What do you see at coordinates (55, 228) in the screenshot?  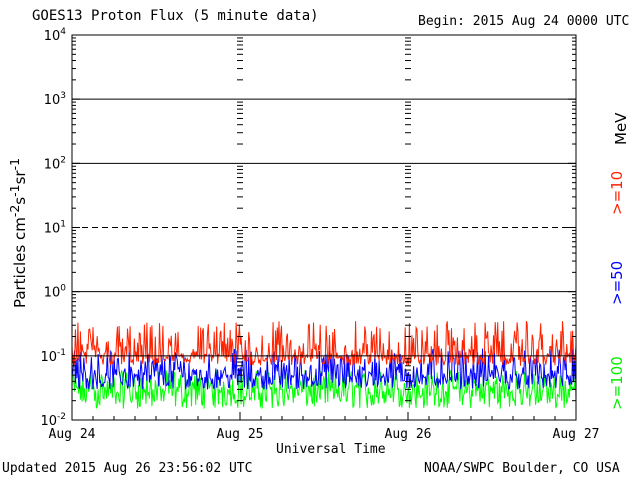 I see `y-tick-label: 10¹` at bounding box center [55, 228].